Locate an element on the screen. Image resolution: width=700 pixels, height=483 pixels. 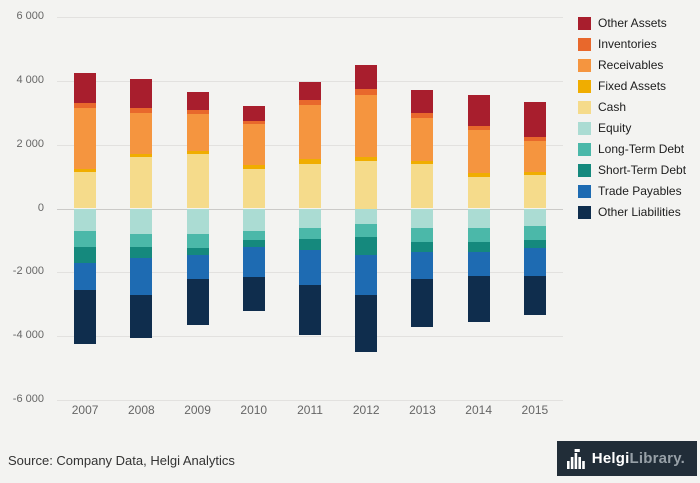
helgi-library-logo: HelgiLibrary. is located at coordinates (626, 458).